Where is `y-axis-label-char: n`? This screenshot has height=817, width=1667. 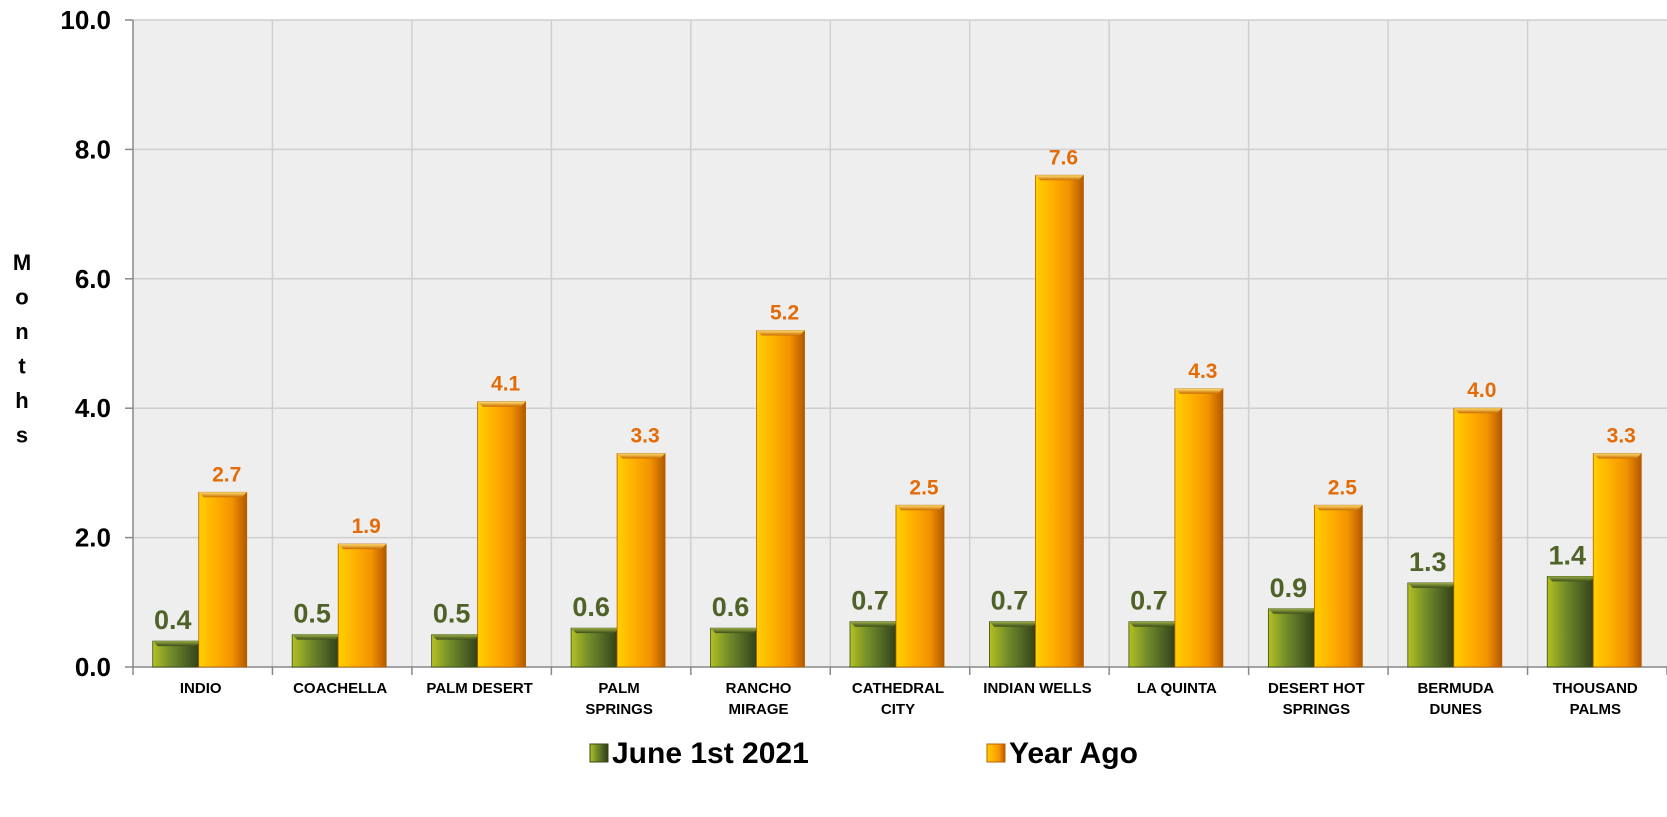
y-axis-label-char: n is located at coordinates (21, 331).